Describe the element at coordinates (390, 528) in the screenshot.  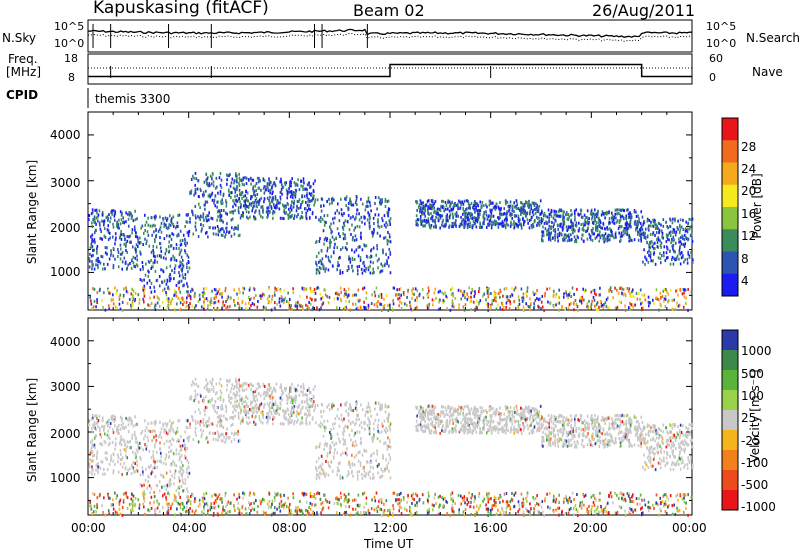
I see `xtick-3: 12:00` at that location.